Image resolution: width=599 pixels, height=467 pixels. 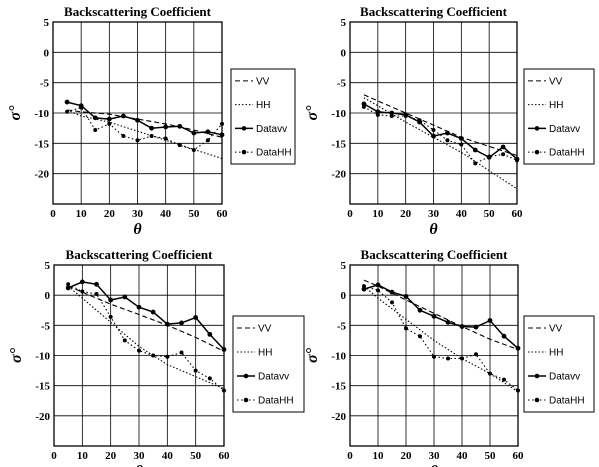 I want to click on x-tick-label: 50, so click(x=491, y=456).